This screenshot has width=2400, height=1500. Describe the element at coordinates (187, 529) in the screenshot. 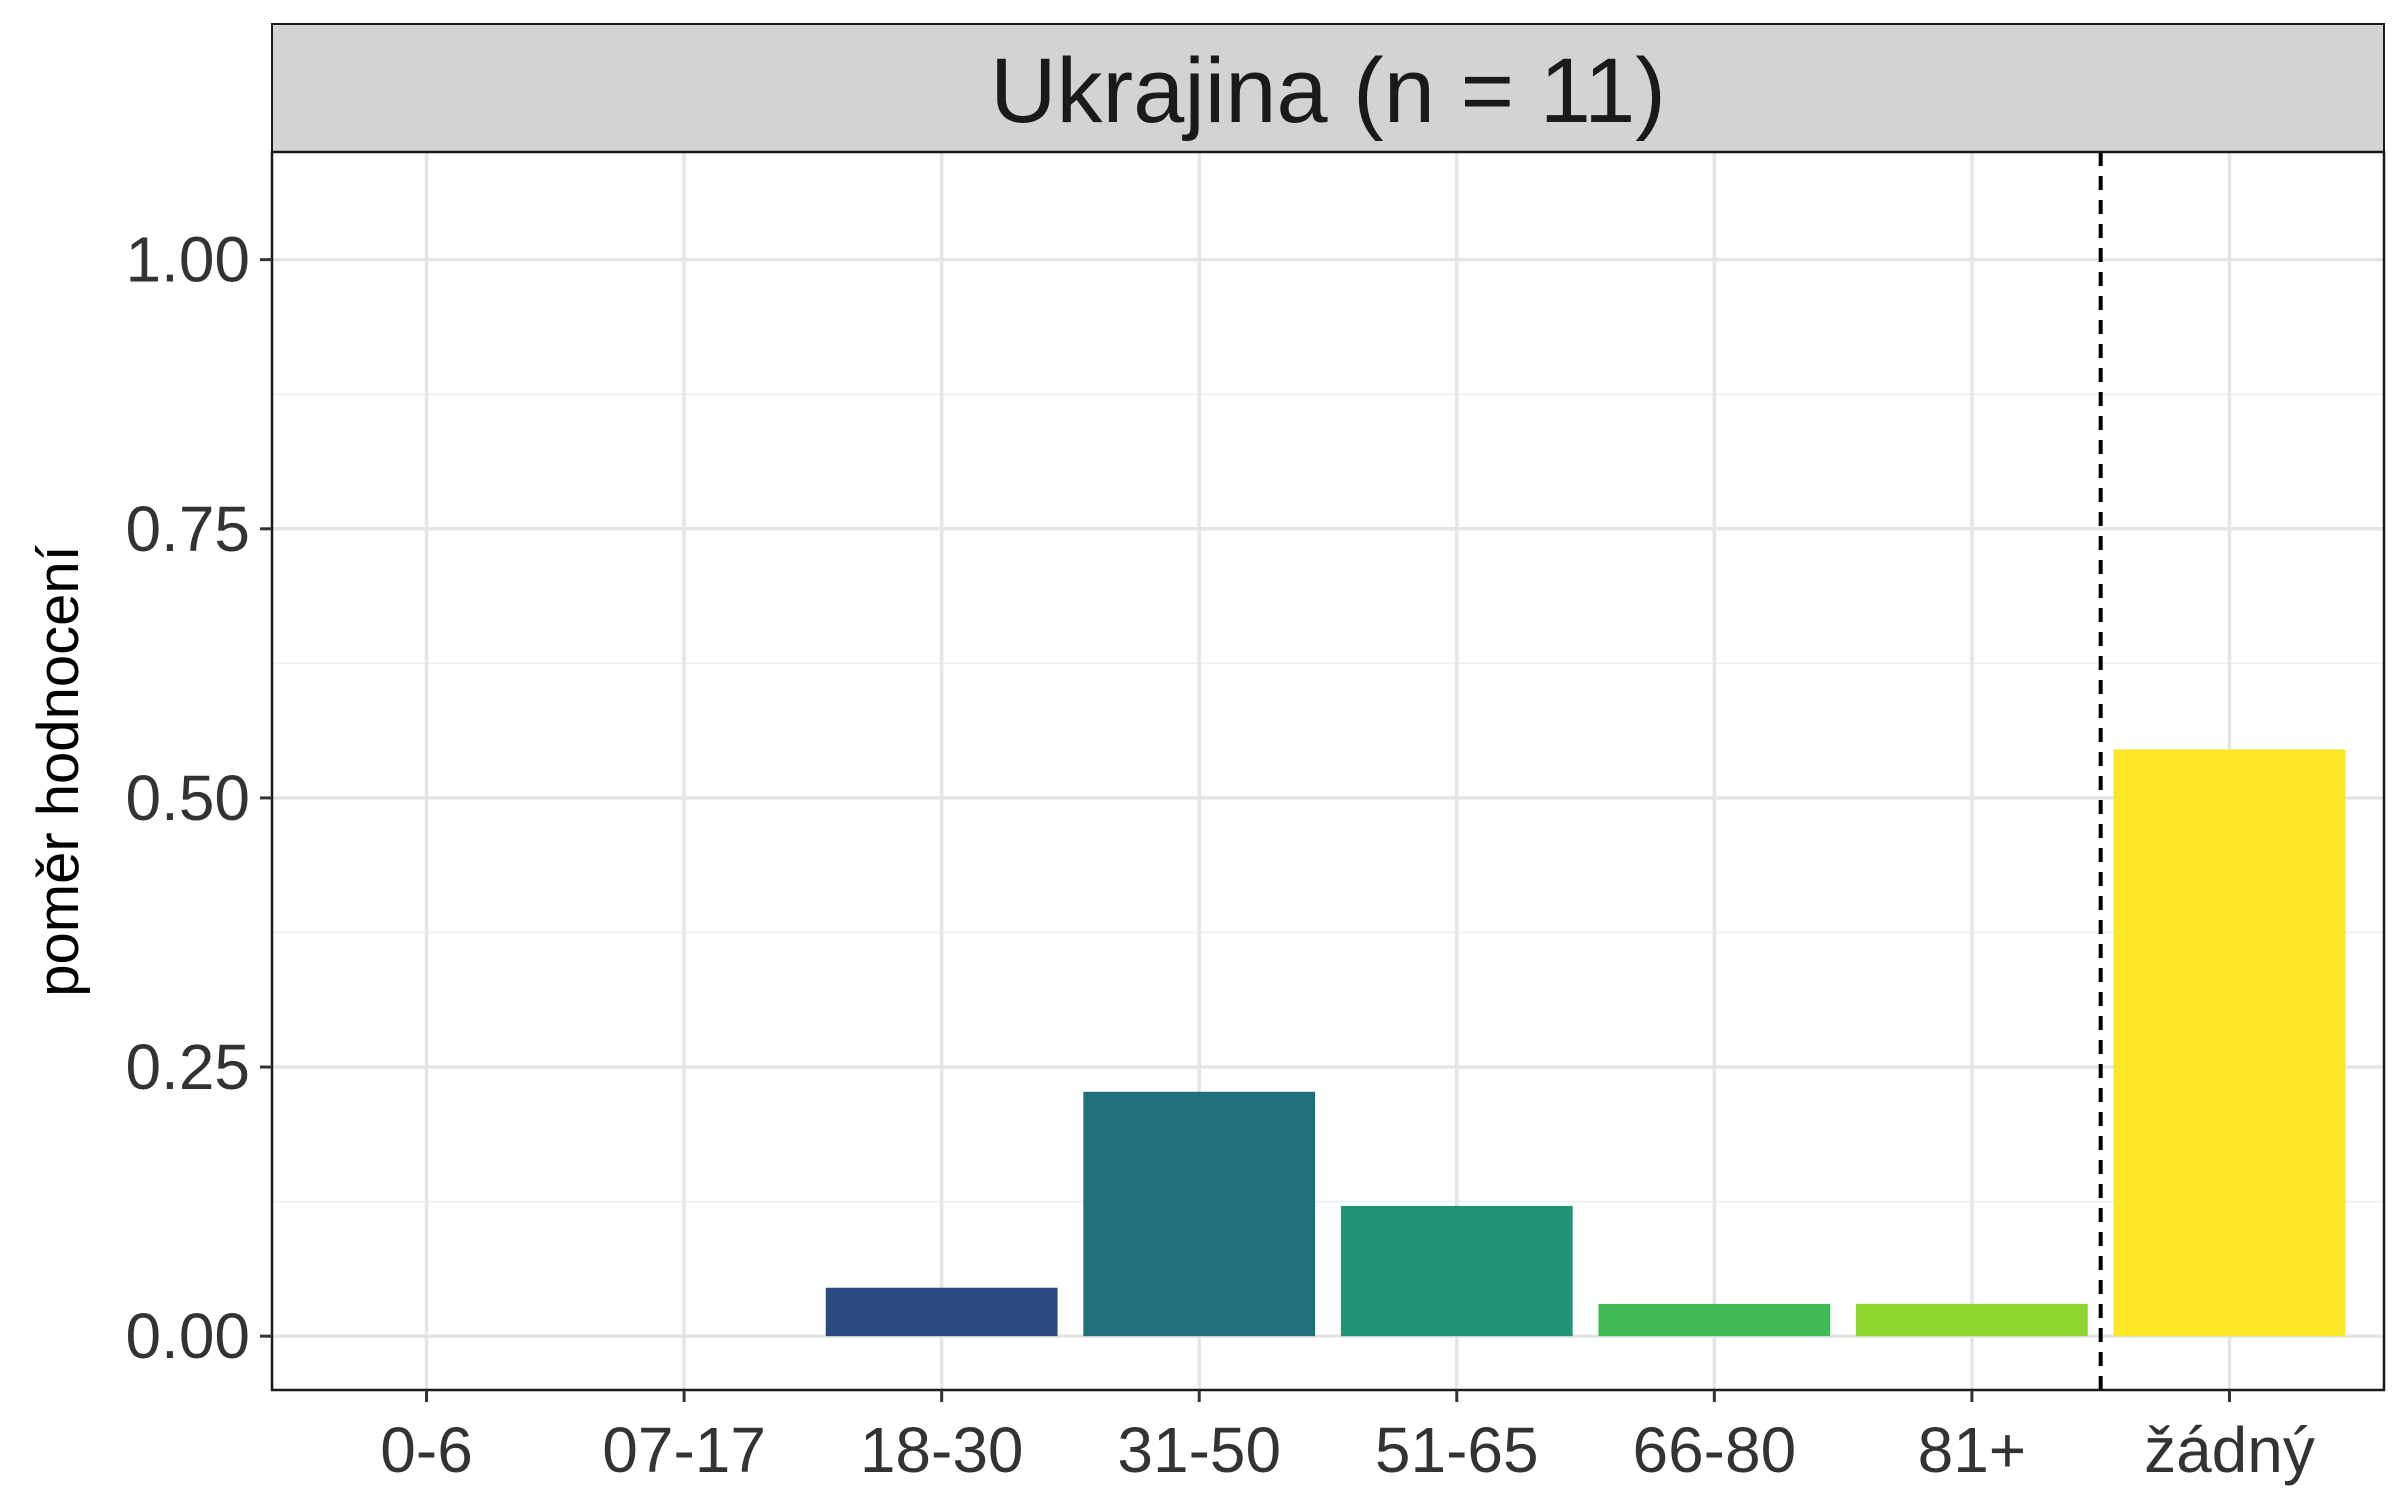

I see `y-tick-label: 0.75` at that location.